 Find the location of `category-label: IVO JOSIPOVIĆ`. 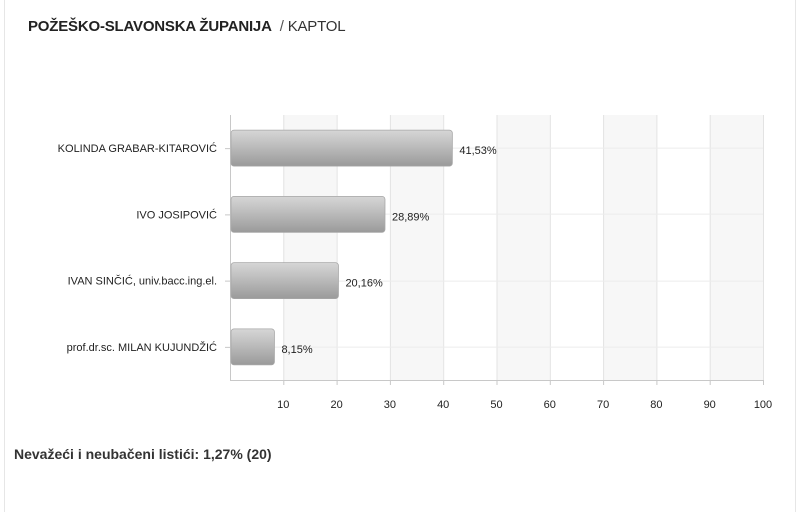

category-label: IVO JOSIPOVIĆ is located at coordinates (176, 214).